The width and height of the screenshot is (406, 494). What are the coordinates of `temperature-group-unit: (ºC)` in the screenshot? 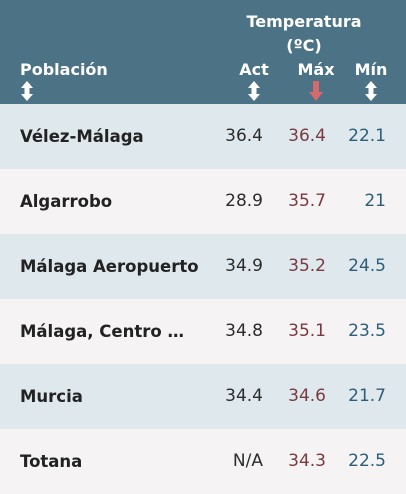 It's located at (304, 45).